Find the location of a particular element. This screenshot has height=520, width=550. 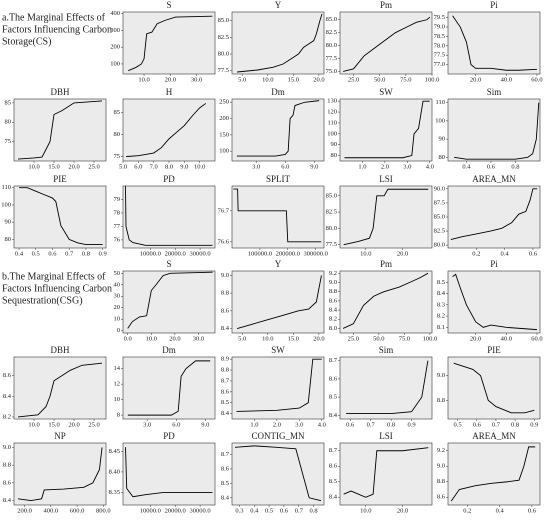

y-tick-label: 80 is located at coordinates (8, 122).